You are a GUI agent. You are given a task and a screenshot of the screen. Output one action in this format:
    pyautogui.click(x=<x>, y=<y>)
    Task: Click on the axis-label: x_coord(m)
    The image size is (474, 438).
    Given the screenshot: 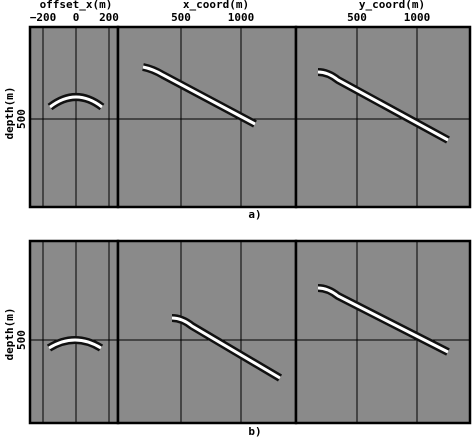 What is the action you would take?
    pyautogui.click(x=216, y=5)
    